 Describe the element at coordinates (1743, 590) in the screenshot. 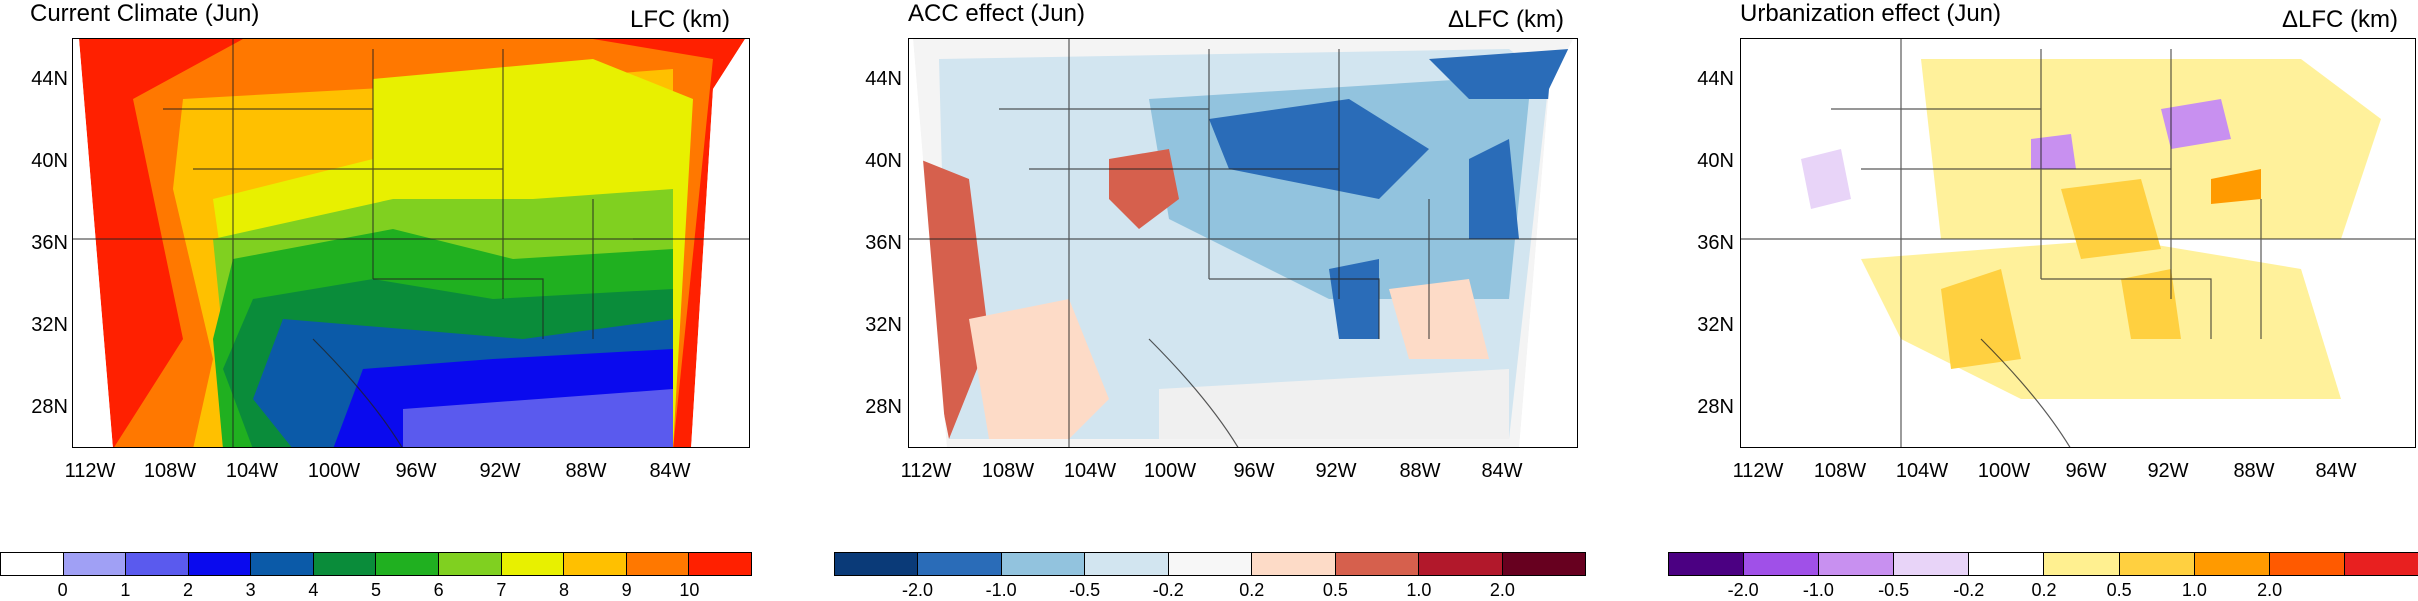

I see `colorbar-label: -2.0` at that location.